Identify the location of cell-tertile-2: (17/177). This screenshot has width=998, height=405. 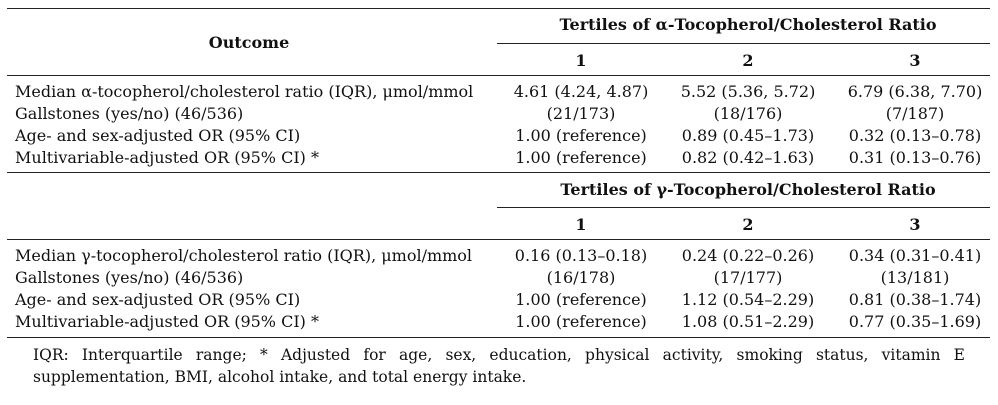
(748, 277).